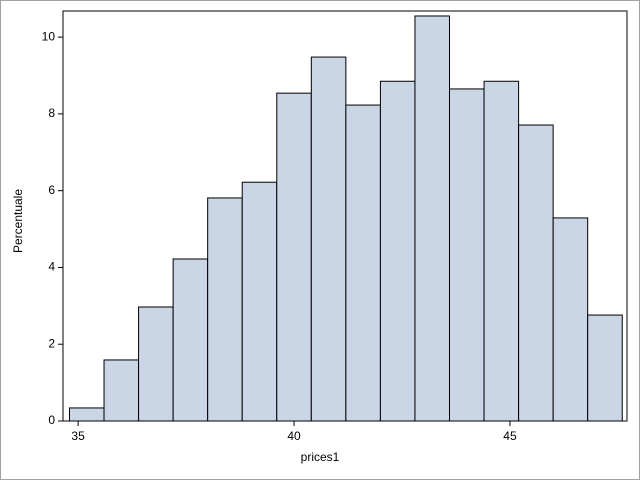 This screenshot has width=640, height=480. I want to click on y-tick-label: 8, so click(51, 113).